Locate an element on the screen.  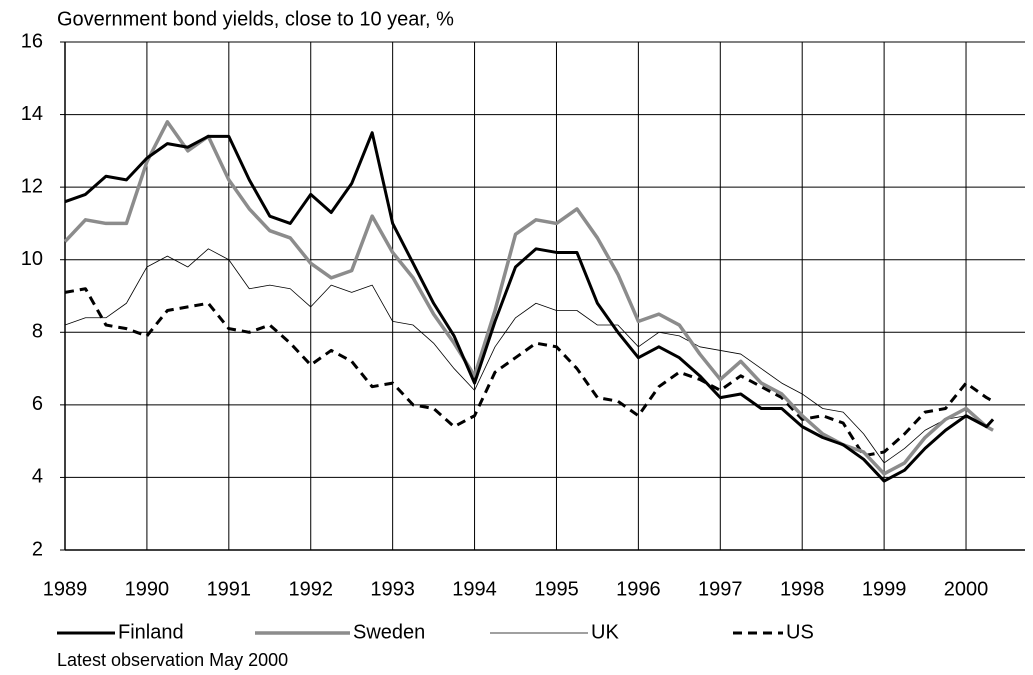
x-tick-label: 1998 is located at coordinates (802, 589).